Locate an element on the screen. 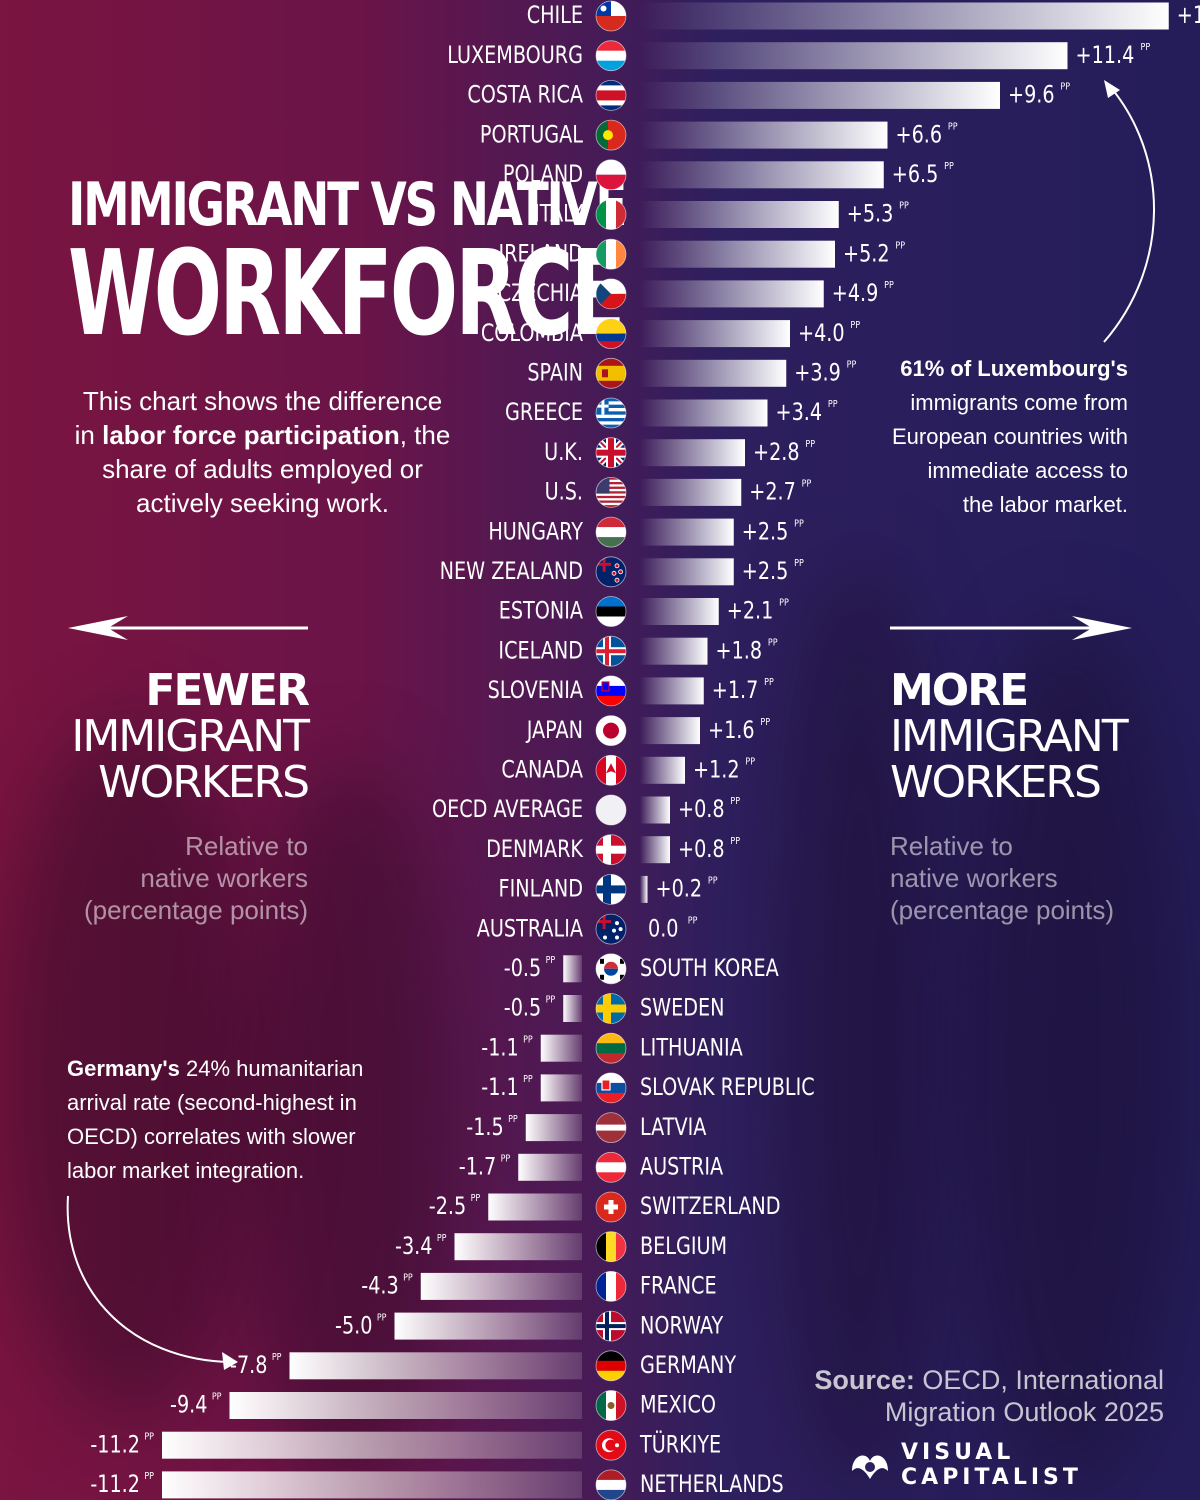 The height and width of the screenshot is (1500, 1200). row-greece: +3.4 PP GREECE is located at coordinates (671, 413).